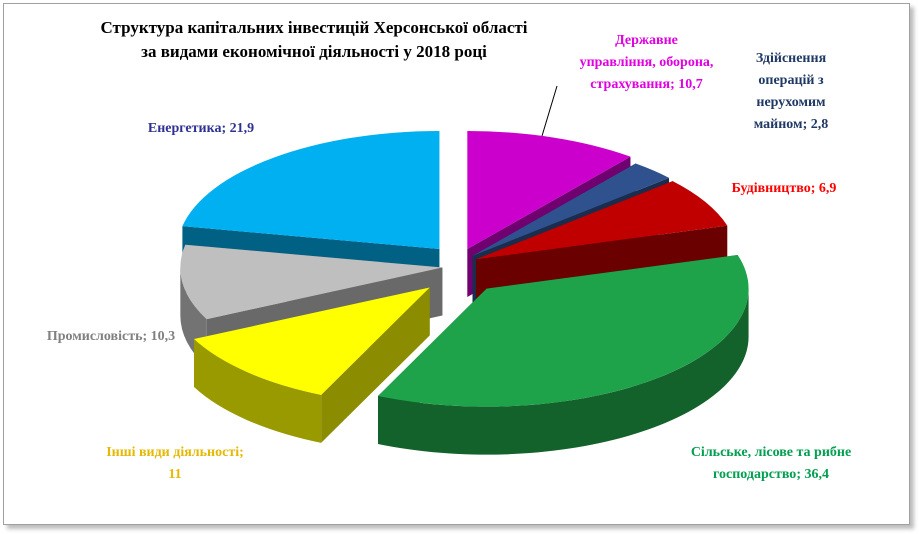  I want to click on data-label: Промисловість; 10,3, so click(111, 337).